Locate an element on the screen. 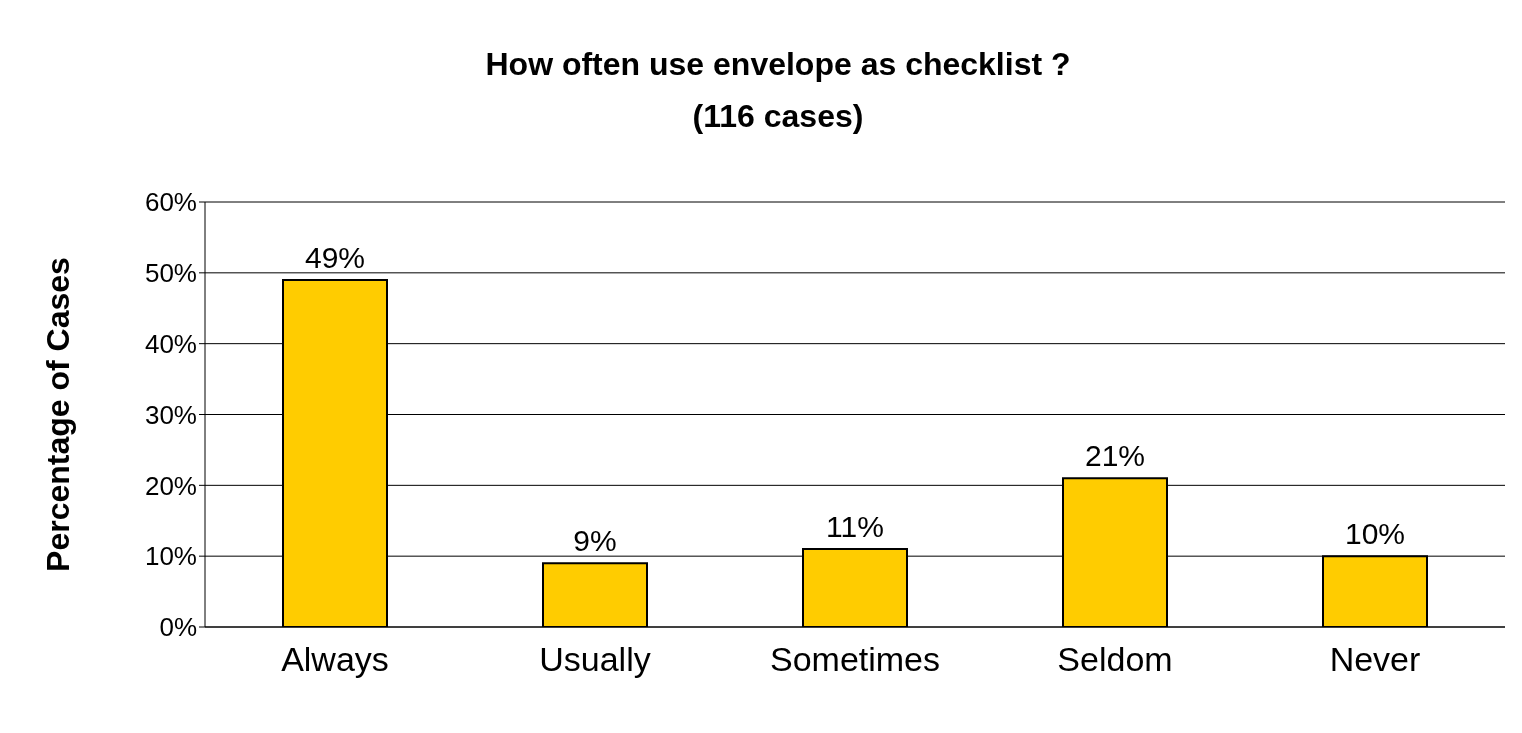  chart-title: How often use envelope as checklist ? is located at coordinates (778, 64).